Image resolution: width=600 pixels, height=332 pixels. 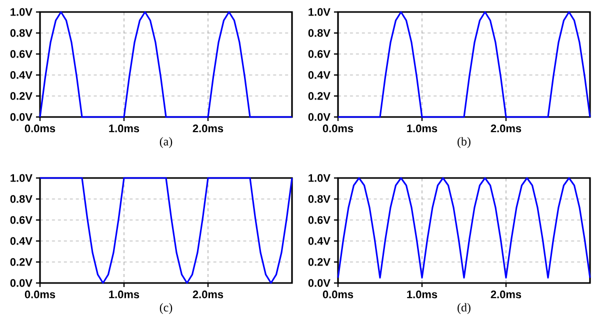 I want to click on line-series, so click(x=464, y=228).